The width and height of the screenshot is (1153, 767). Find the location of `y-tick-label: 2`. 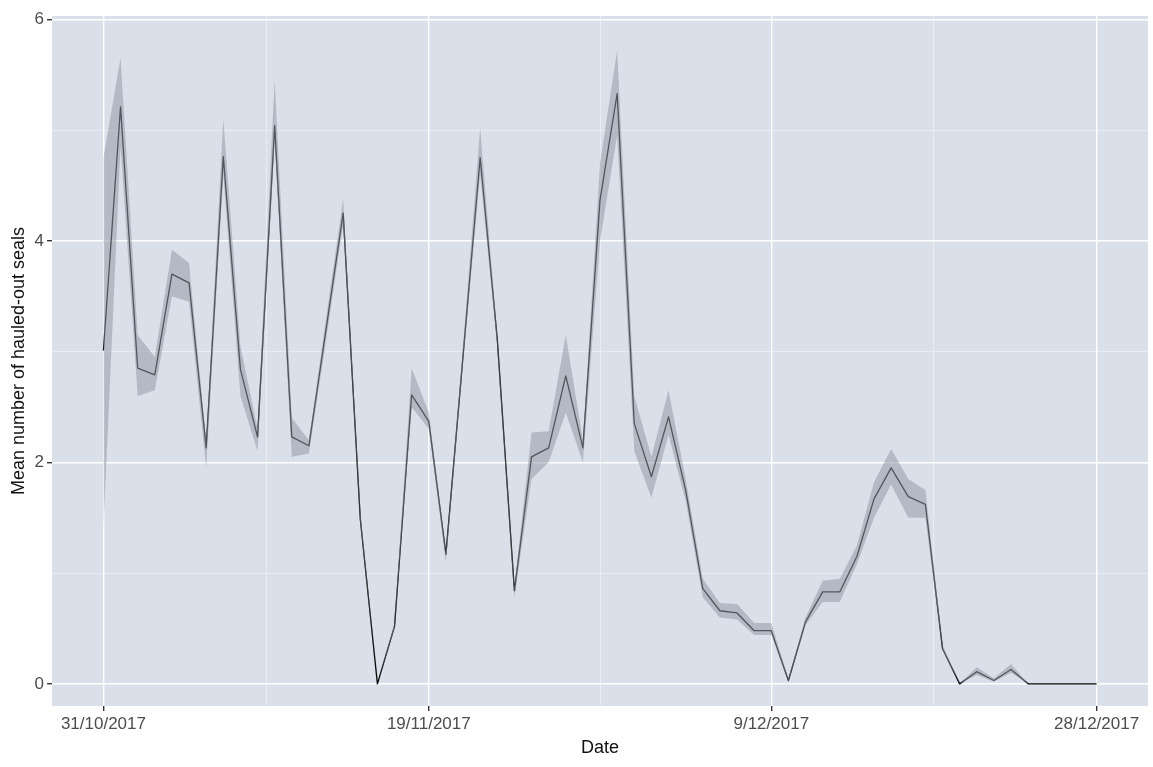

y-tick-label: 2 is located at coordinates (39, 462).